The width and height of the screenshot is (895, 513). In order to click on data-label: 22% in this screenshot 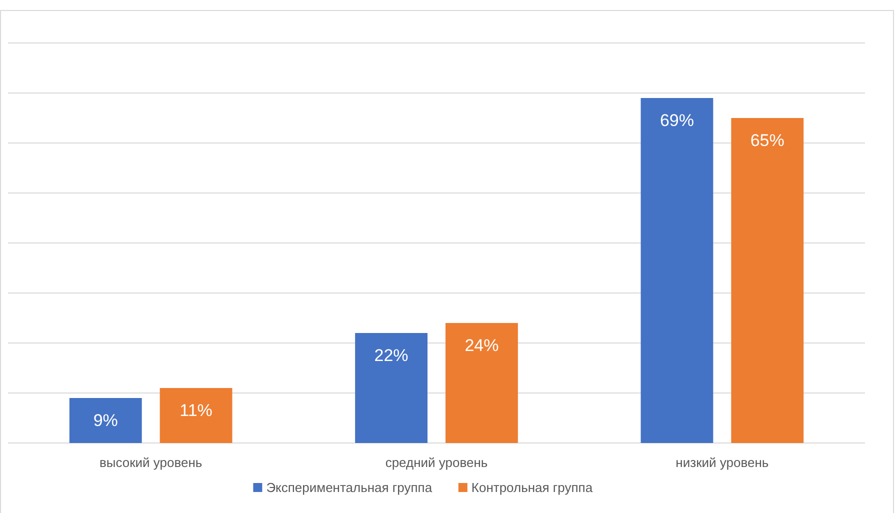, I will do `click(391, 355)`.